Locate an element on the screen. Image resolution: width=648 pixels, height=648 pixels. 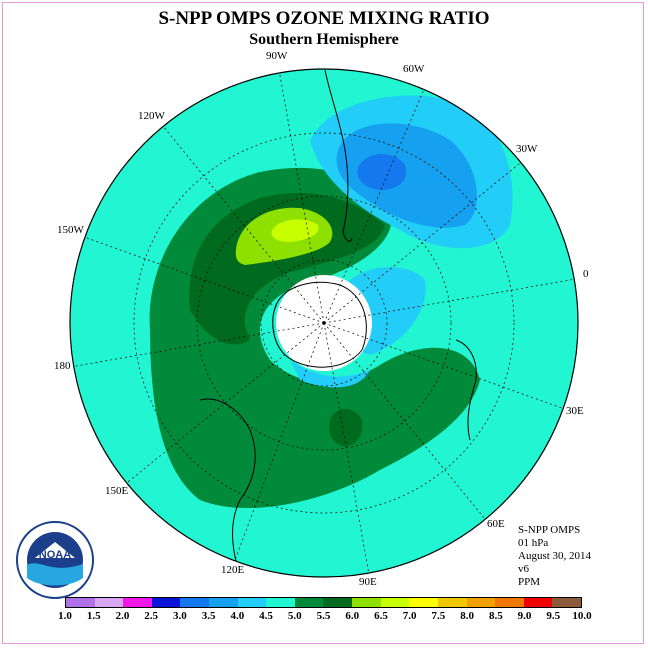
colorbar-tick-label: 2.5 is located at coordinates (151, 616).